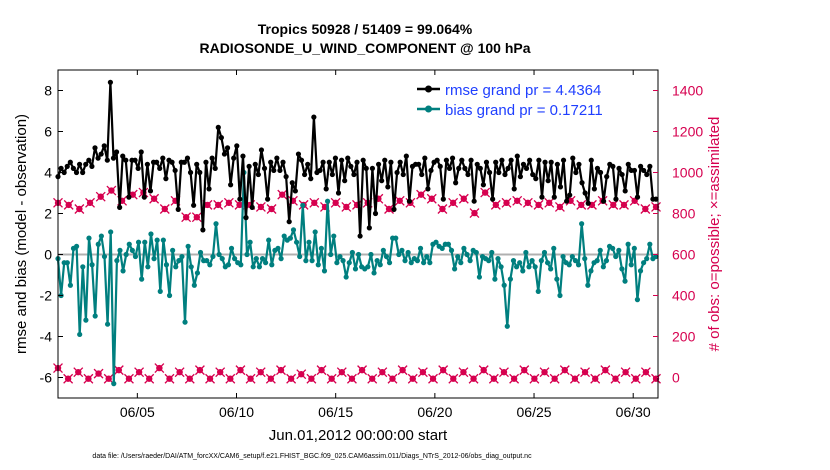 This screenshot has height=470, width=830. I want to click on y-right-tick-label: 200, so click(684, 337).